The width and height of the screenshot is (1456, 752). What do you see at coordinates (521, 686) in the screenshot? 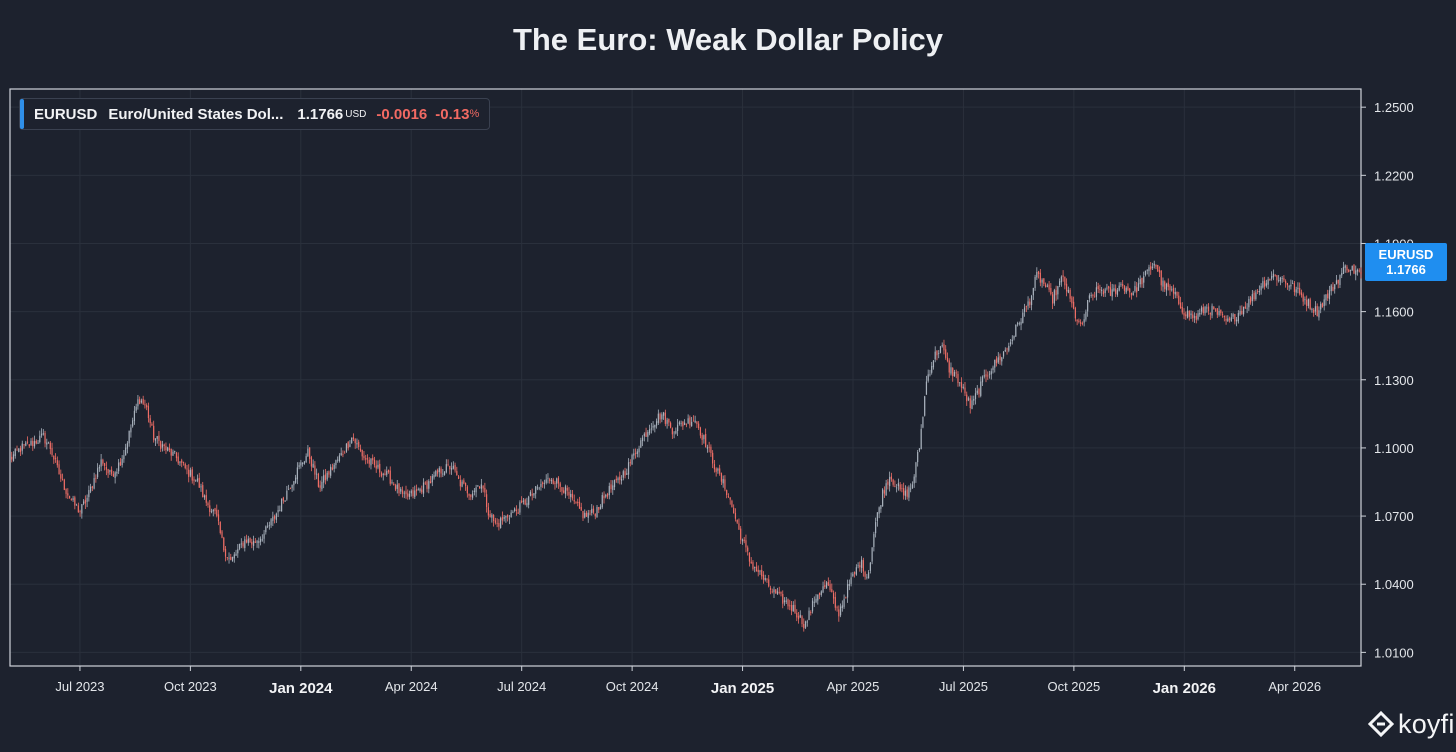
I see `x-tick-label: Jul 2024` at bounding box center [521, 686].